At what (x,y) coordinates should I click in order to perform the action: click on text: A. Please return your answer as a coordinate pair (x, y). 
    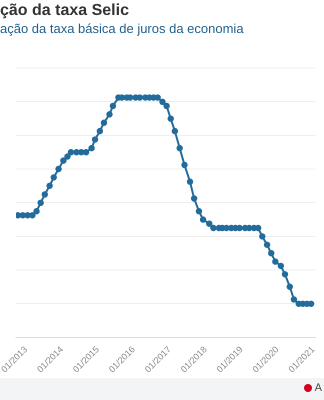
    Looking at the image, I should click on (318, 388).